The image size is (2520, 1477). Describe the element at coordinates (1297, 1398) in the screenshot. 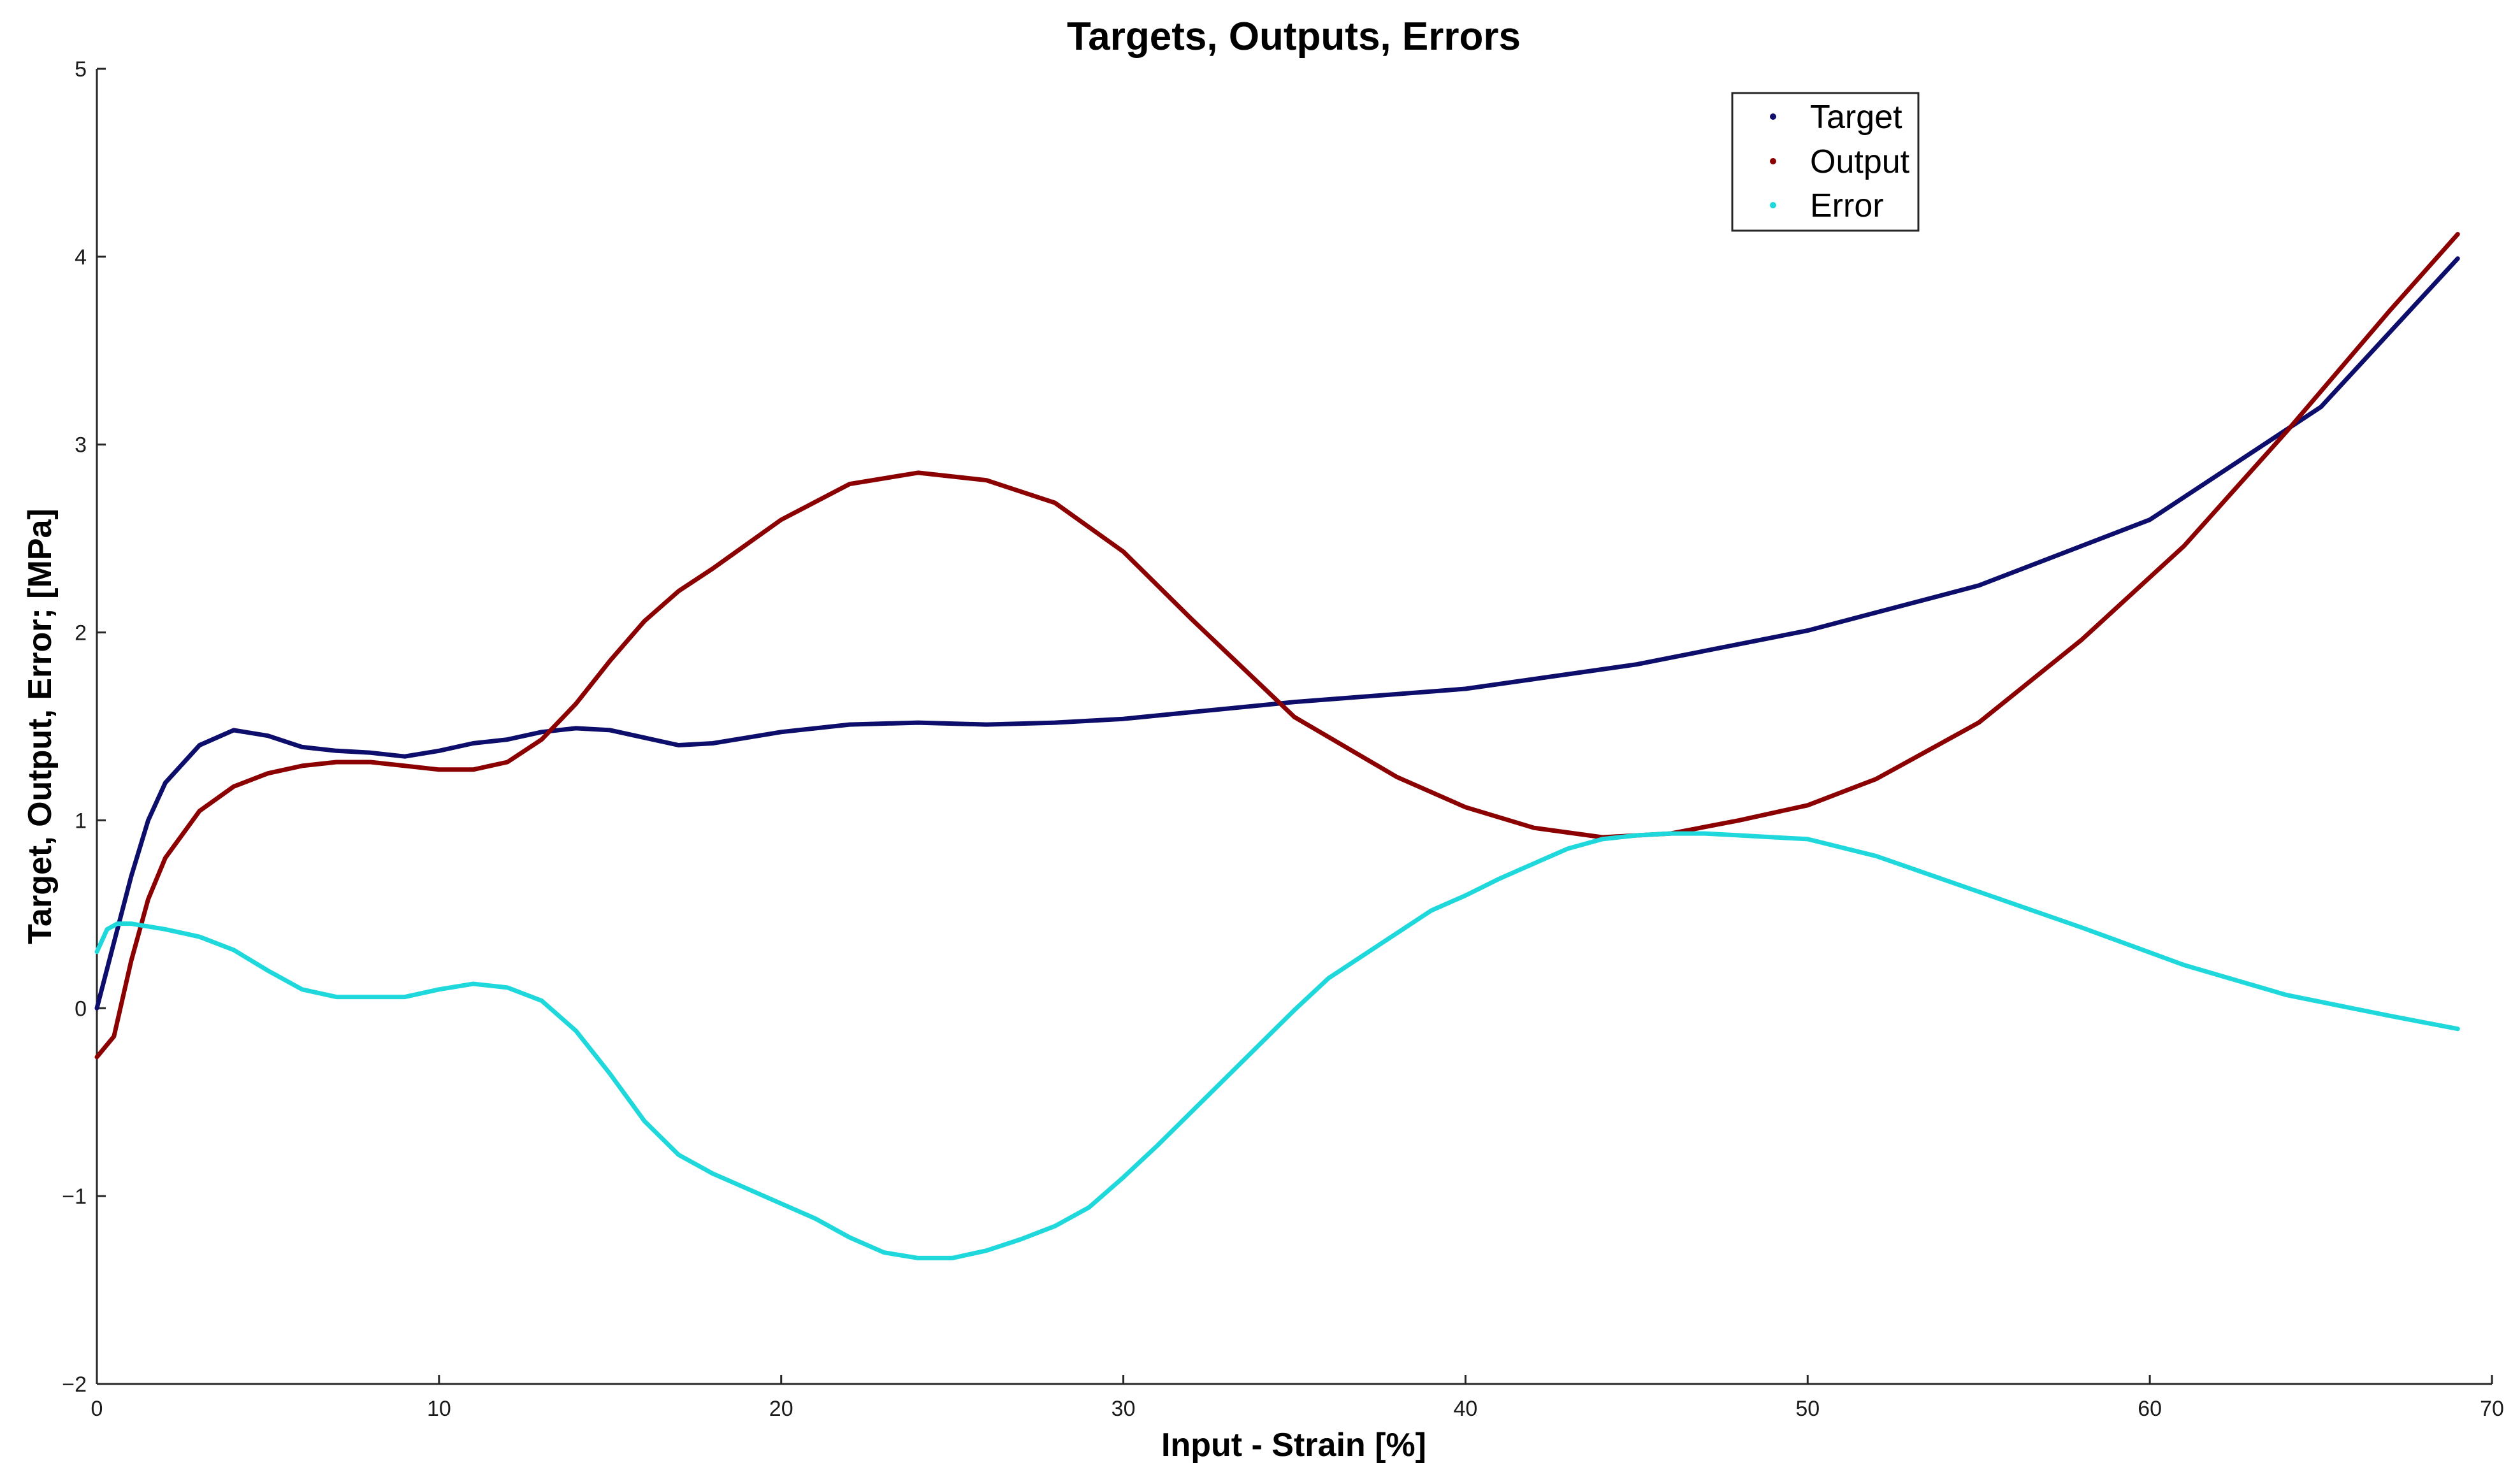

I see `x-ticks: 0 10 20 30 40 50 60 70` at that location.